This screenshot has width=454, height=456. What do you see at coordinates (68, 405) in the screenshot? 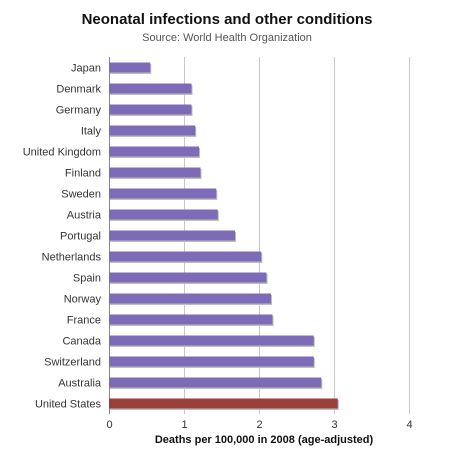
I see `category-label: United States` at bounding box center [68, 405].